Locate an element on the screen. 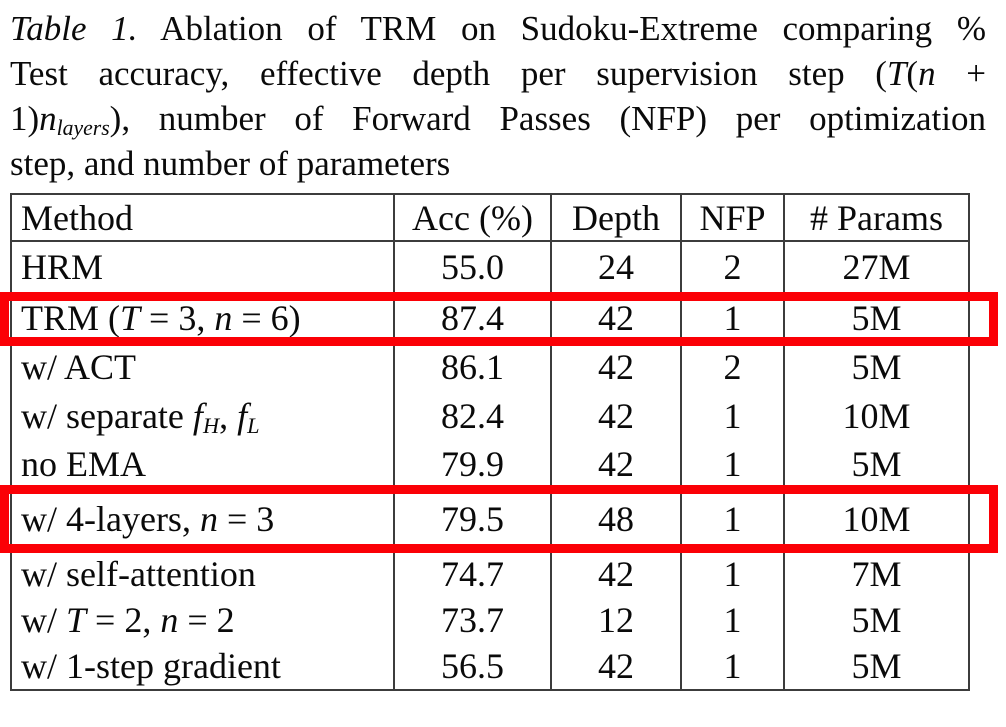 The height and width of the screenshot is (727, 1006). header-method: Method is located at coordinates (77, 217).